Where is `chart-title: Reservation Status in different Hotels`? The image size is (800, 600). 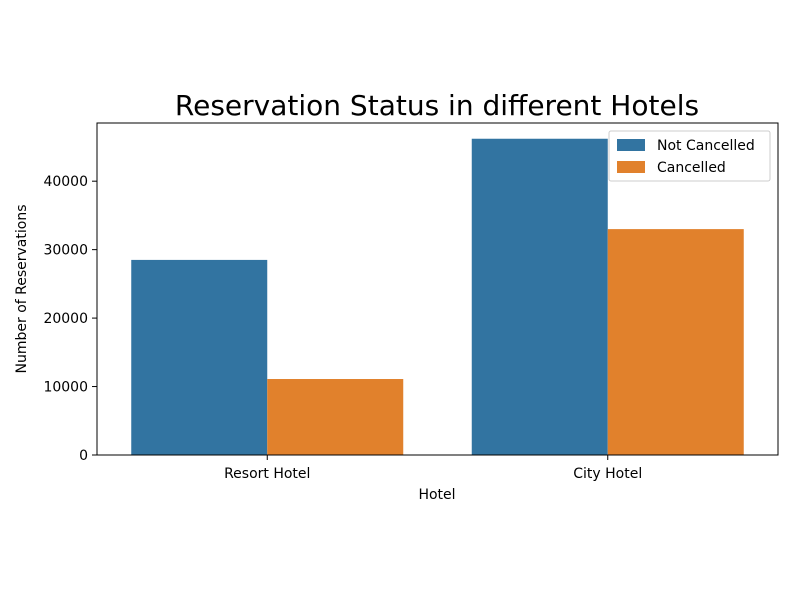 chart-title: Reservation Status in different Hotels is located at coordinates (437, 105).